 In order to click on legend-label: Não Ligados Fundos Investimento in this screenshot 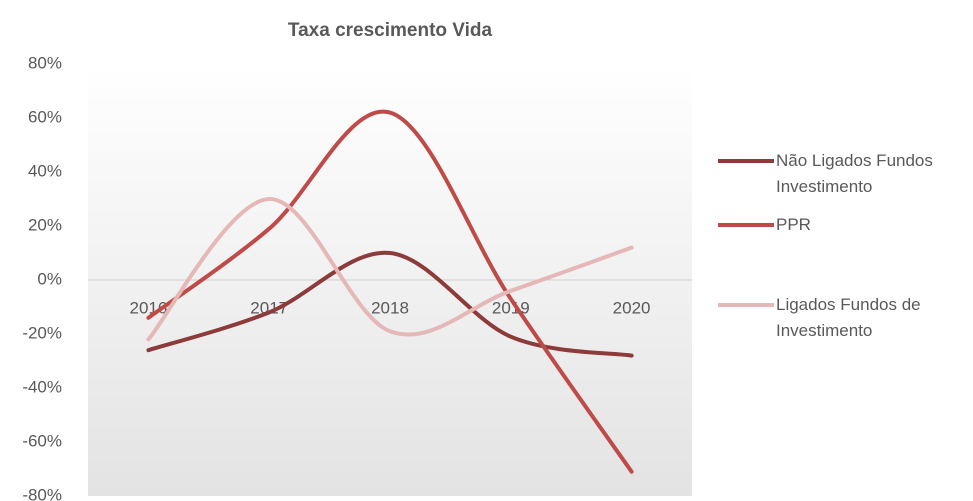, I will do `click(854, 173)`.